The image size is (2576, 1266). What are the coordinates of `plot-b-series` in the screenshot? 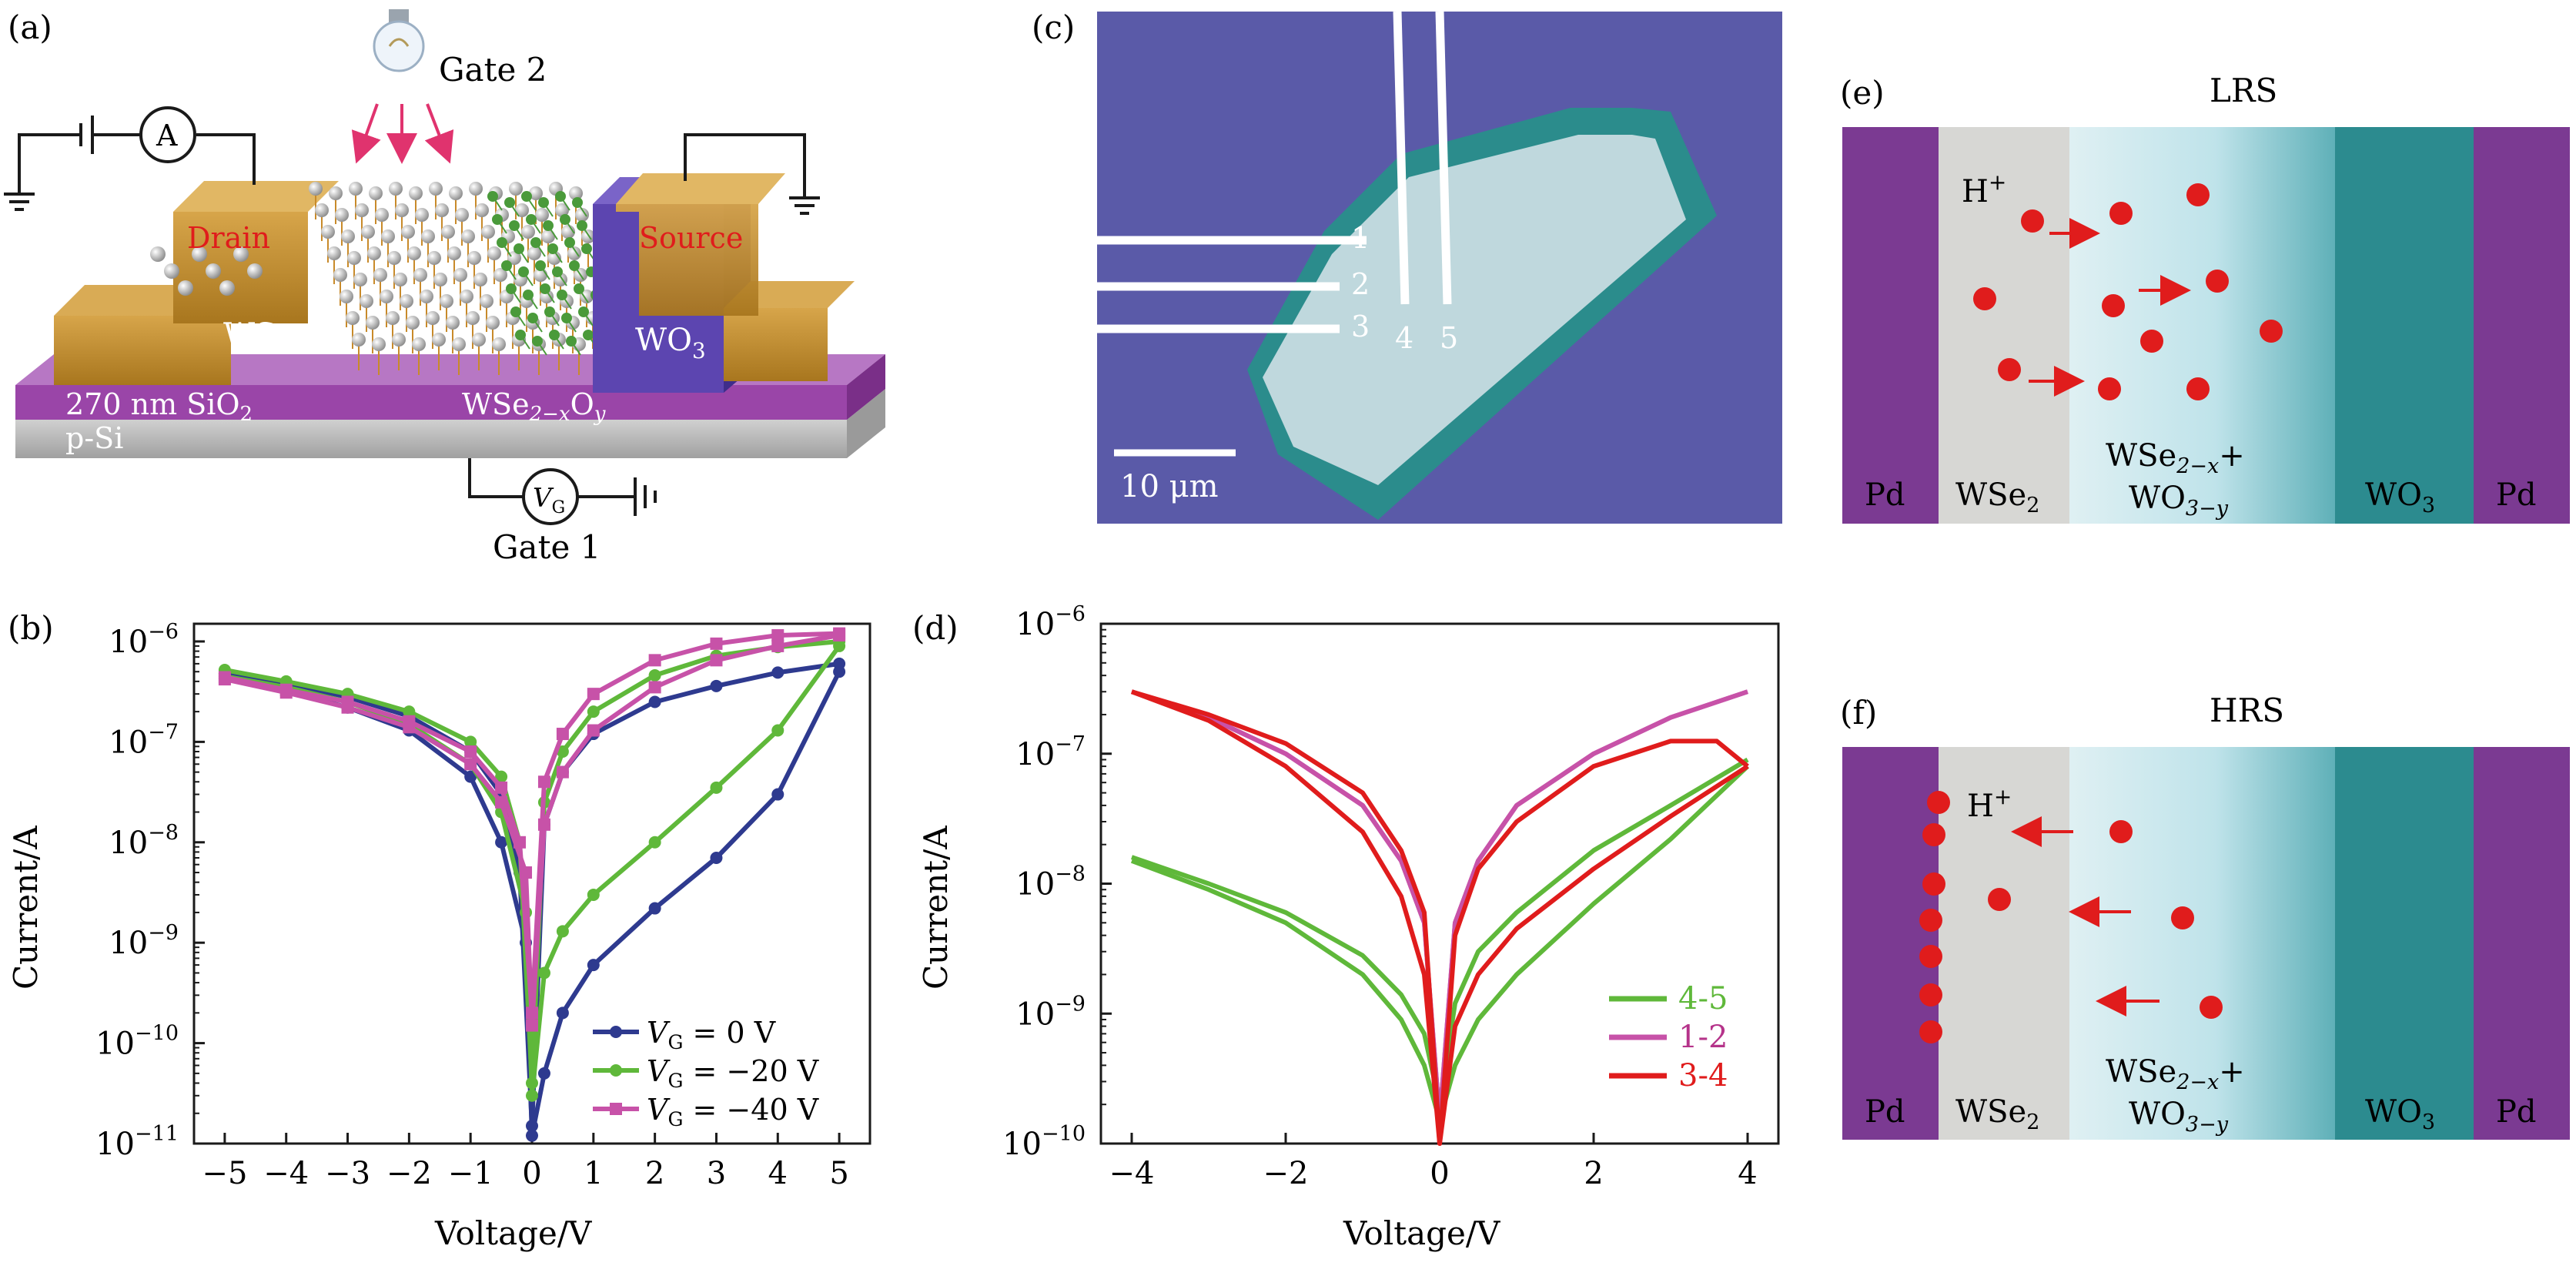 It's located at (532, 885).